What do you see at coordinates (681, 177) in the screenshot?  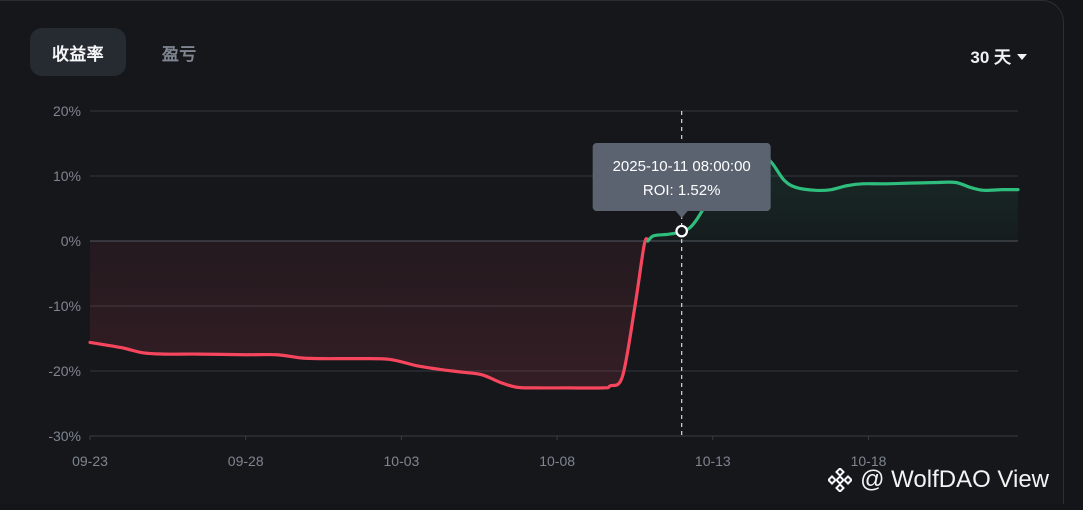 I see `tooltip-box` at bounding box center [681, 177].